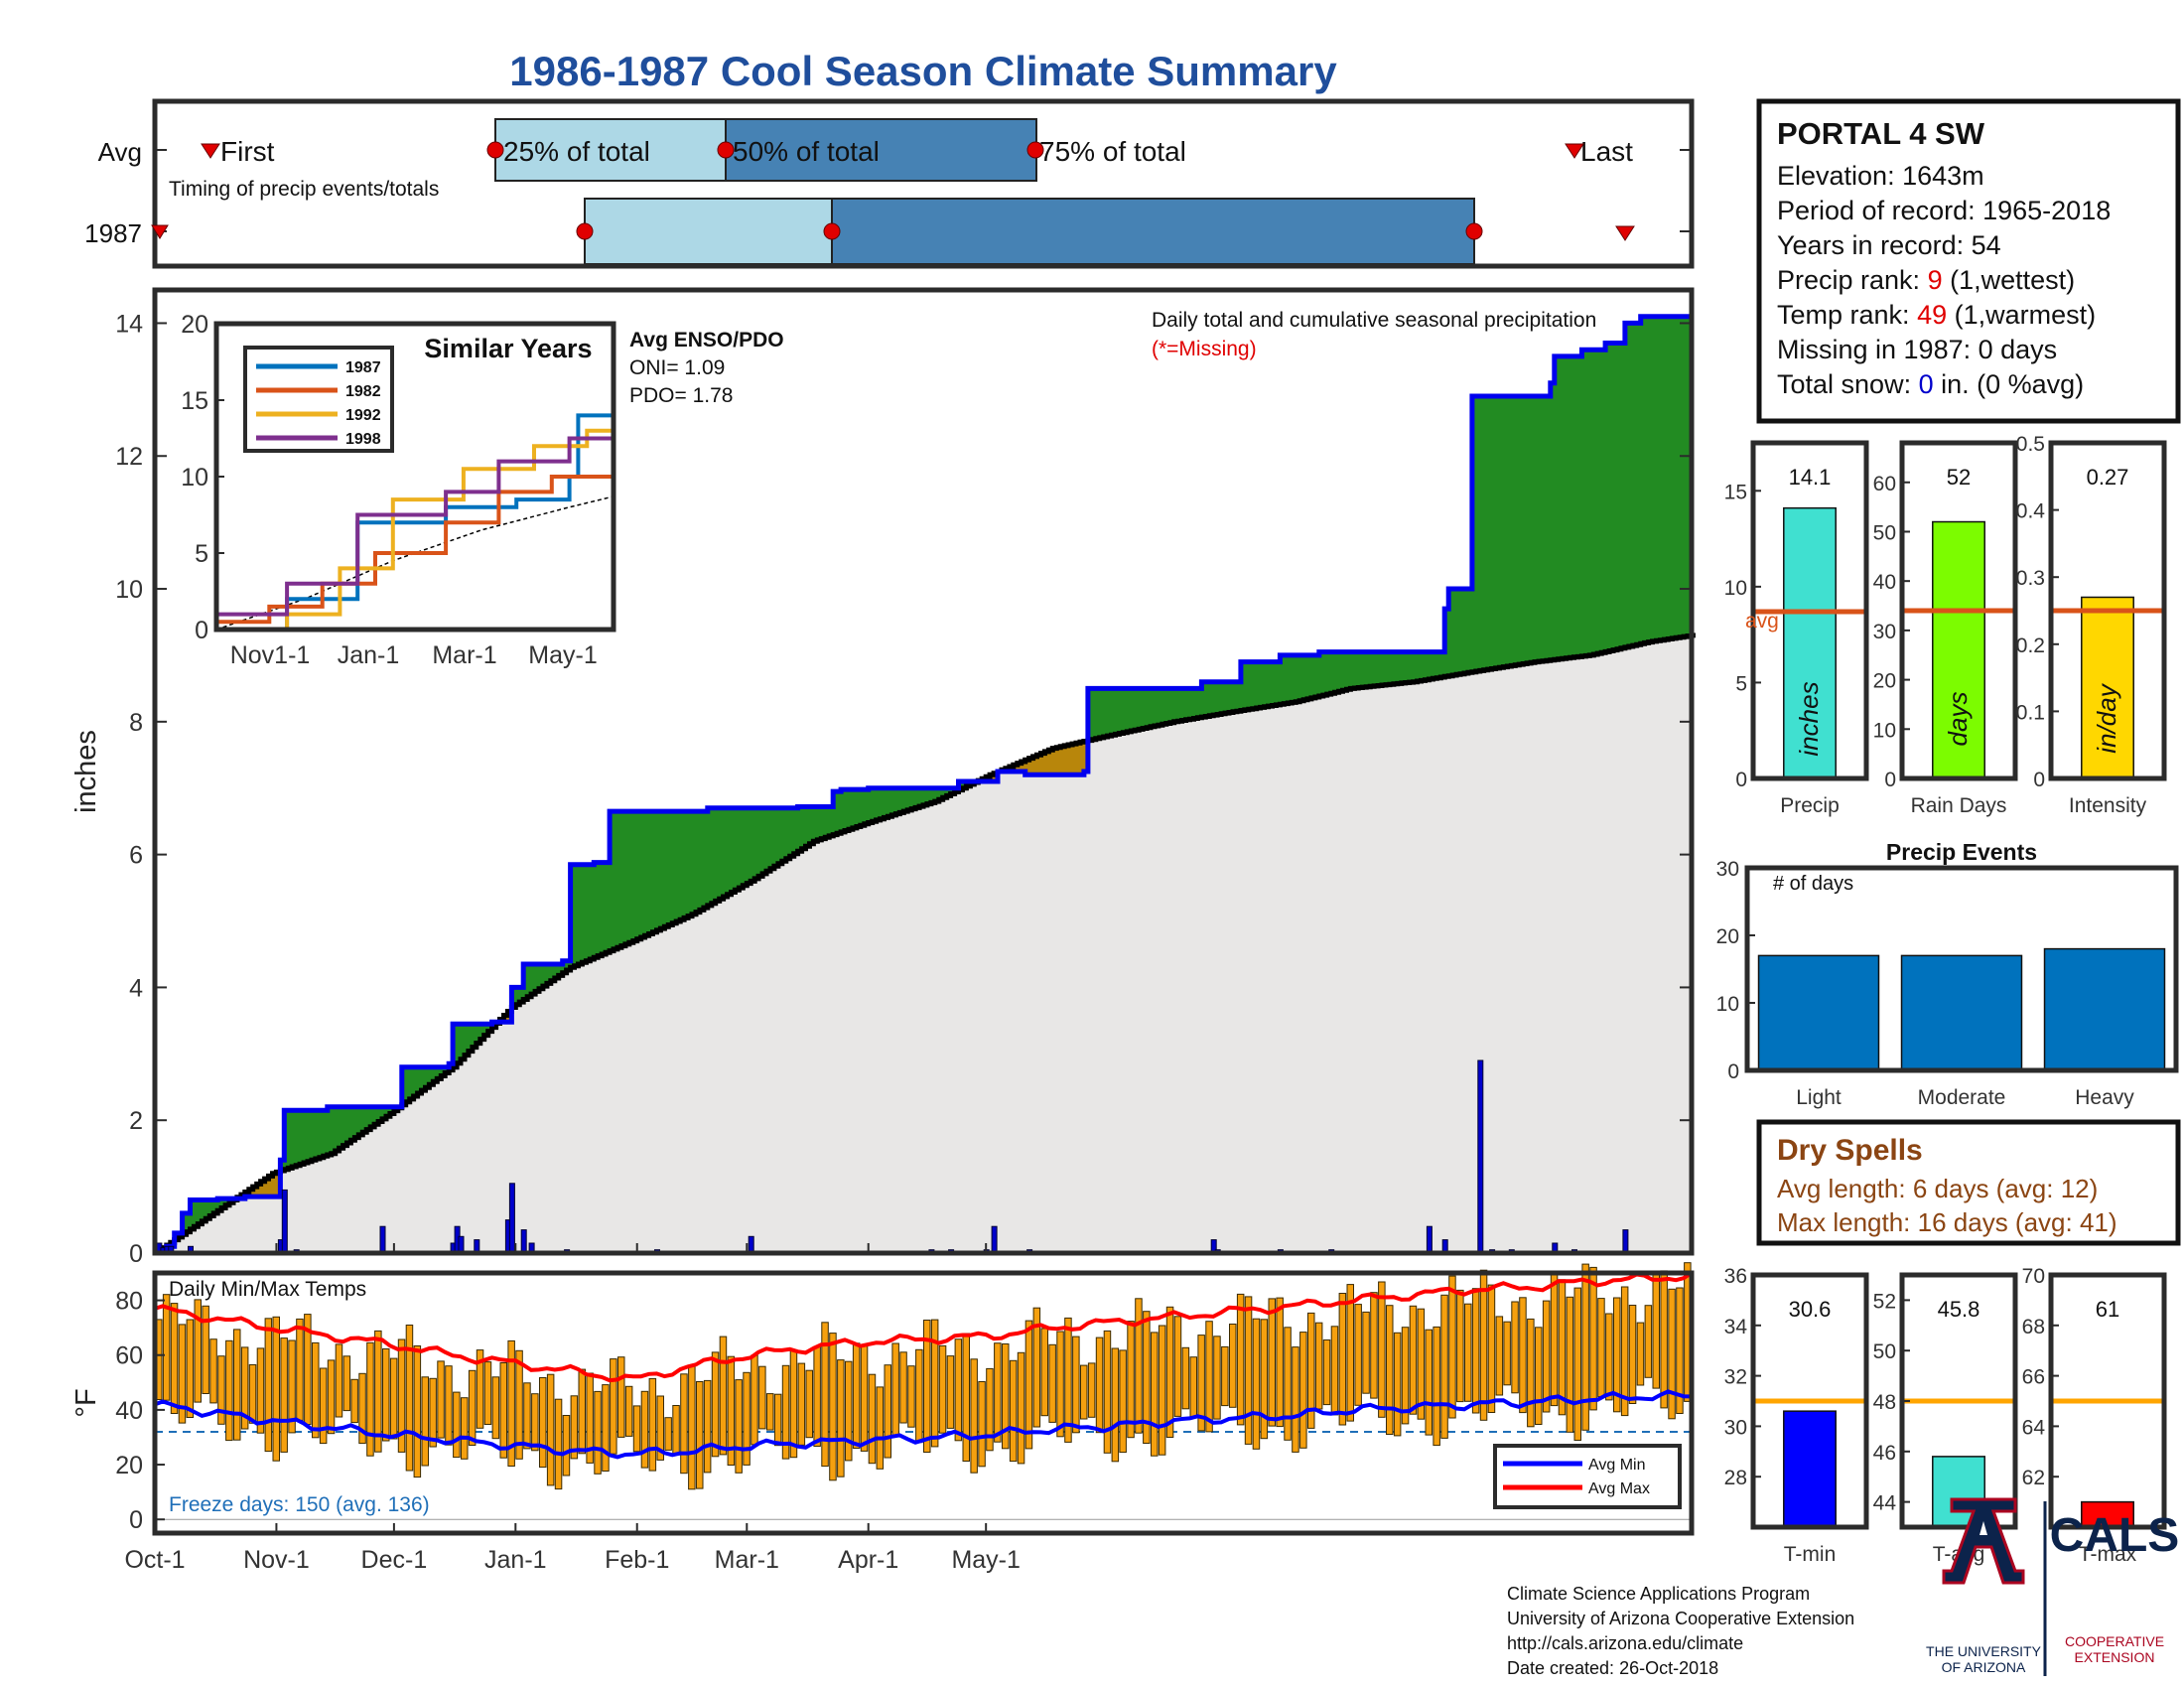 This screenshot has width=2184, height=1688. What do you see at coordinates (2108, 805) in the screenshot?
I see `mini-name-label: Intensity` at bounding box center [2108, 805].